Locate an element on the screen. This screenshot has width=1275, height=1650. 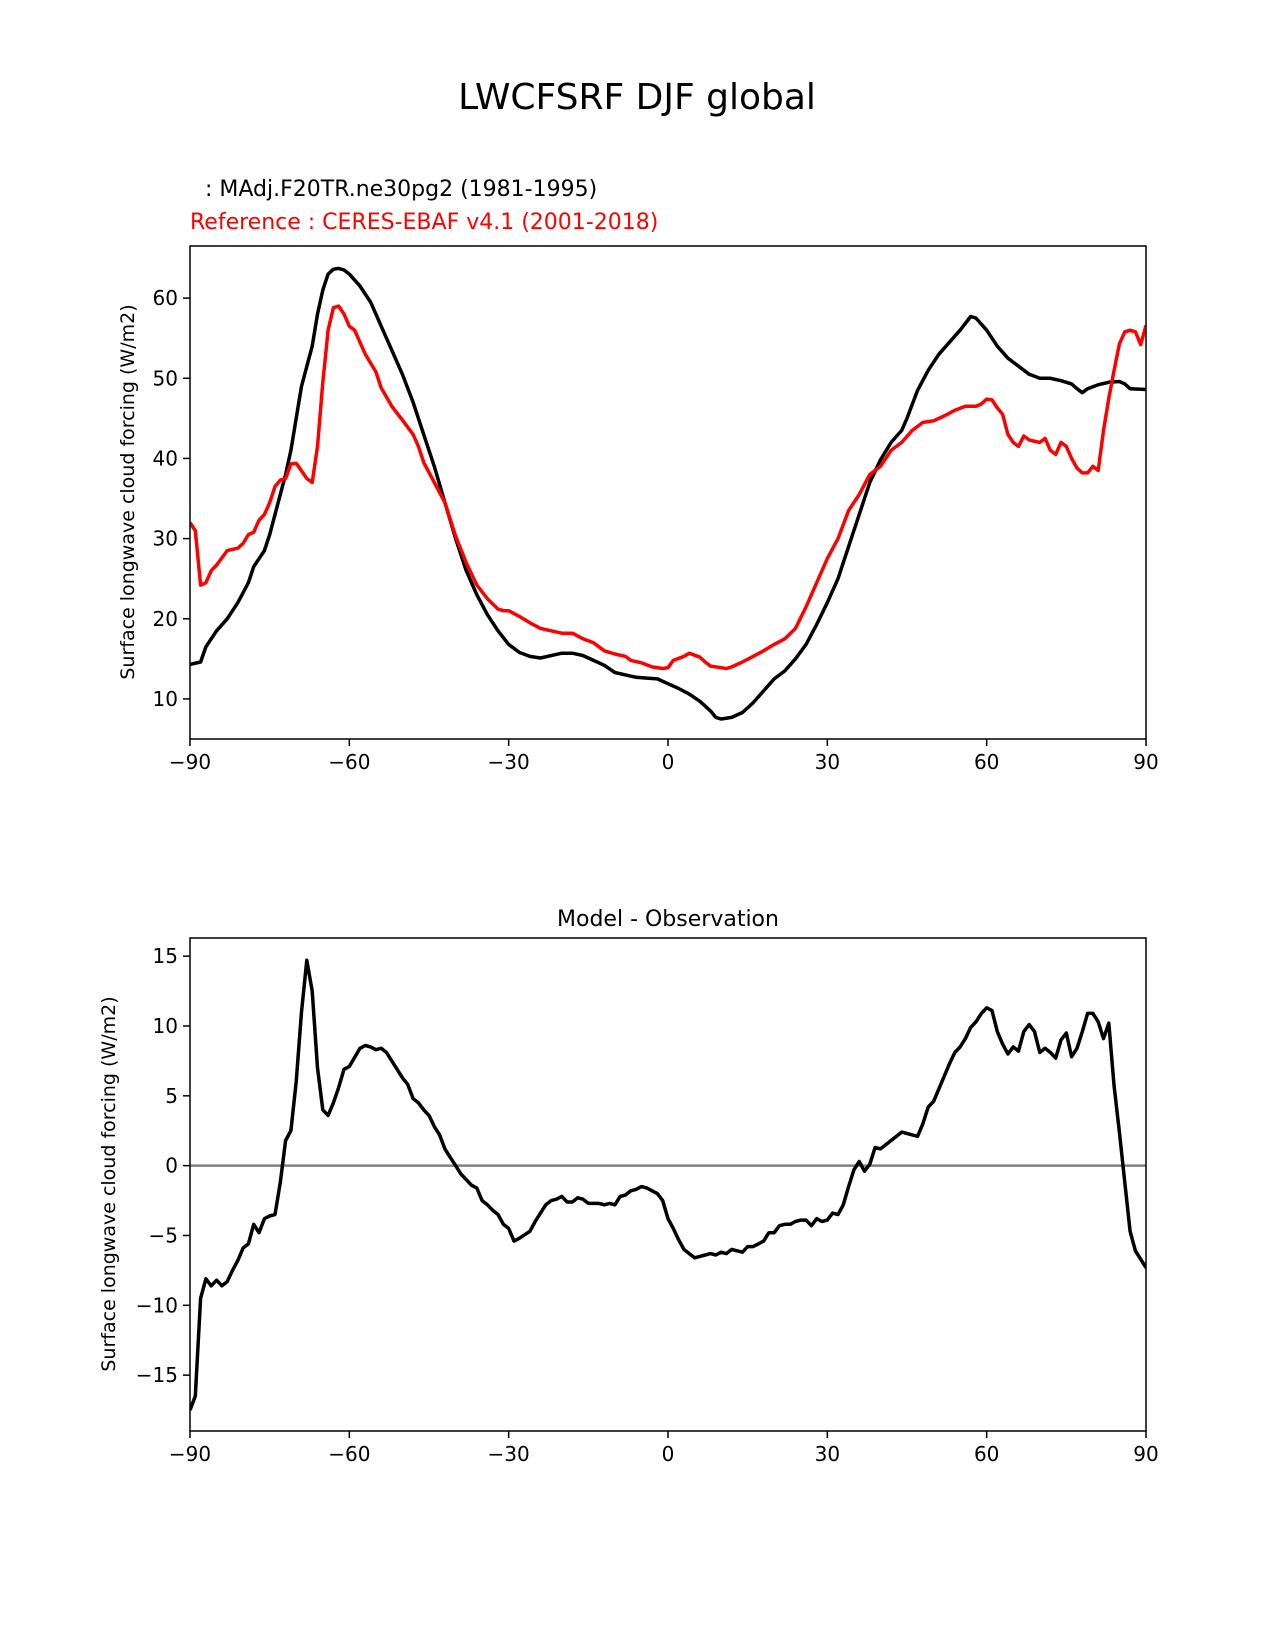
top-xtick-label: −90 is located at coordinates (190, 762).